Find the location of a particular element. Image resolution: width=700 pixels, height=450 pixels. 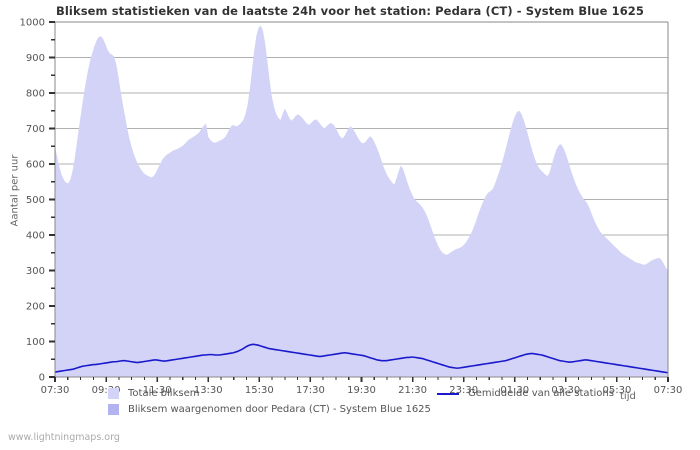

svg-text: 1000 is located at coordinates (32, 23).